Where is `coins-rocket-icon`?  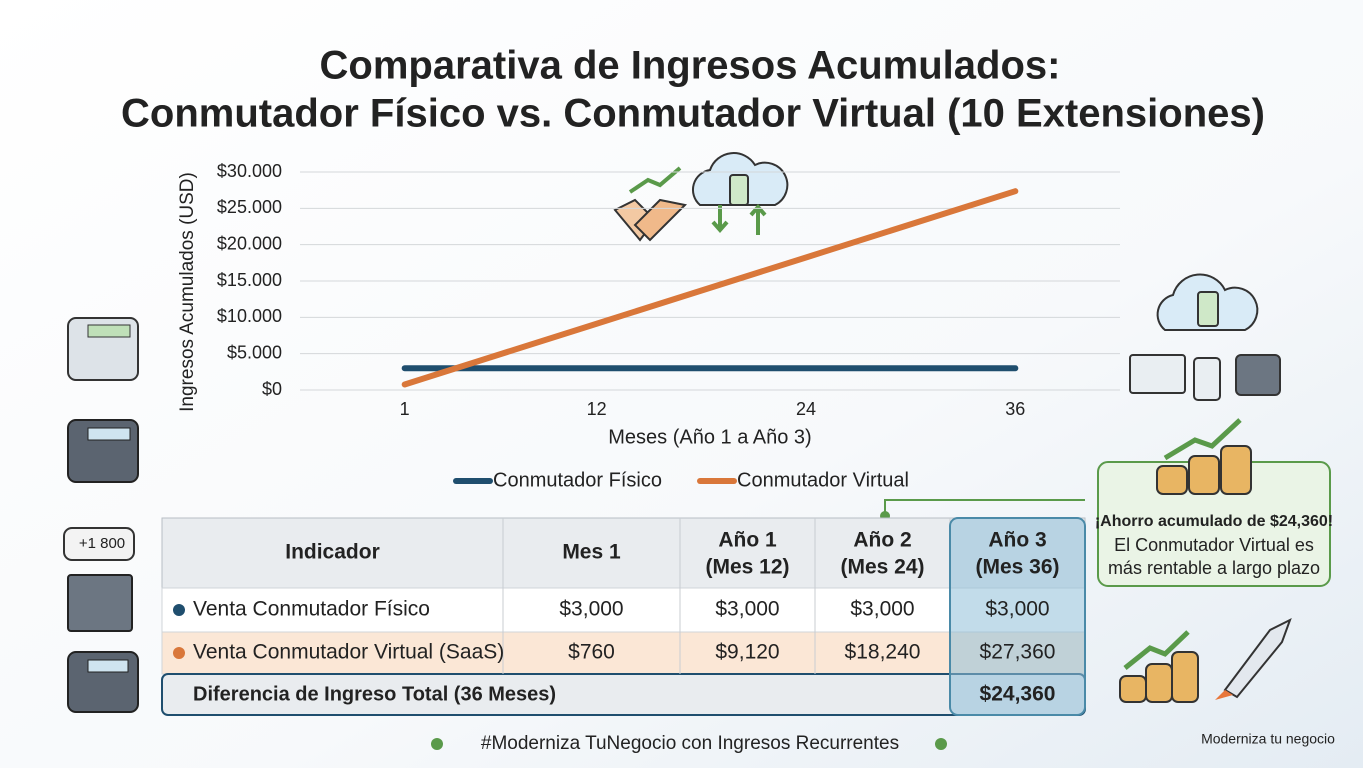 coins-rocket-icon is located at coordinates (1205, 660).